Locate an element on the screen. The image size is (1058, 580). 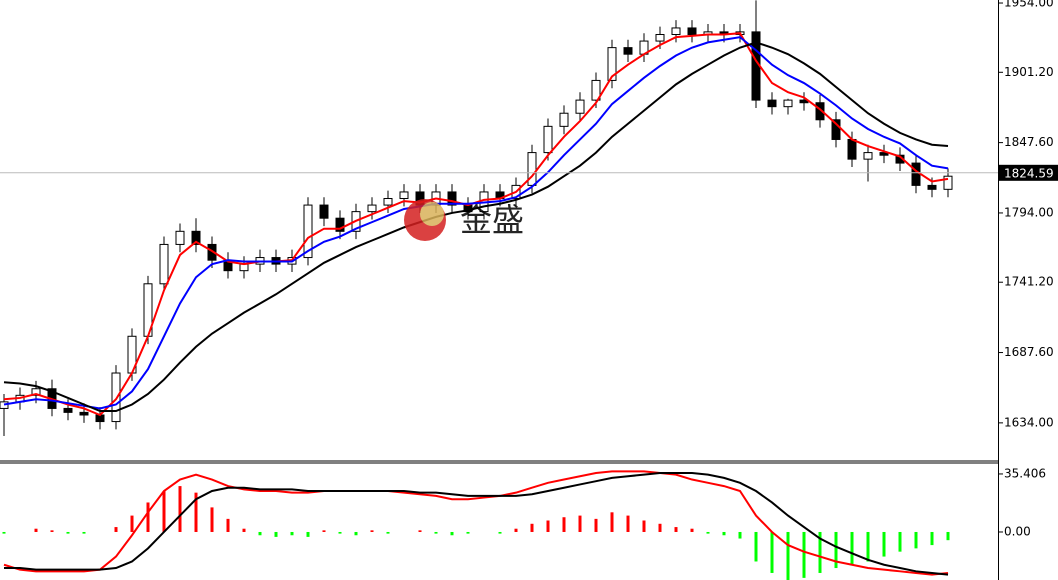
y-tick-label: 1901.20 is located at coordinates (1029, 72).